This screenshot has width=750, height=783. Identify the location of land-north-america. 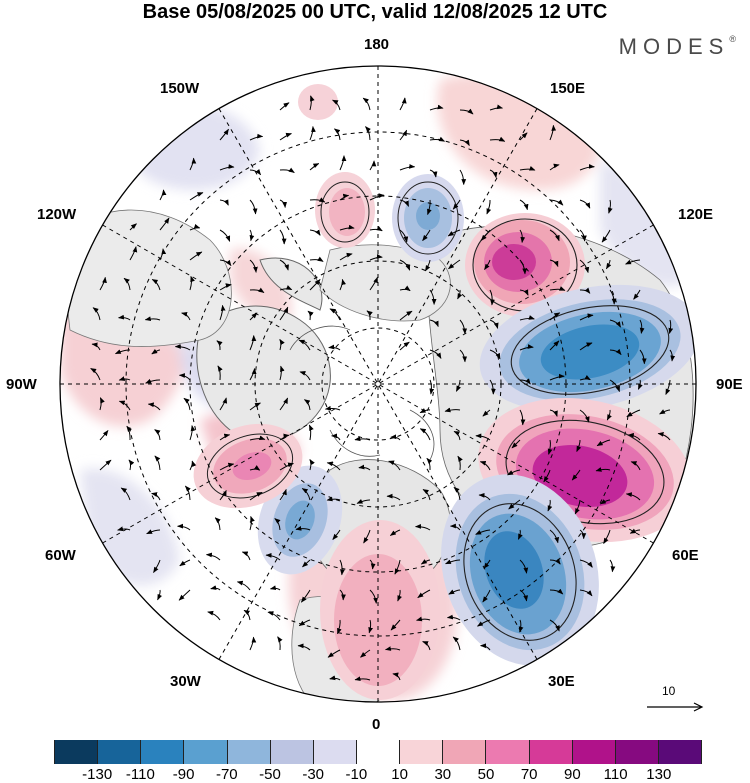
(146, 278).